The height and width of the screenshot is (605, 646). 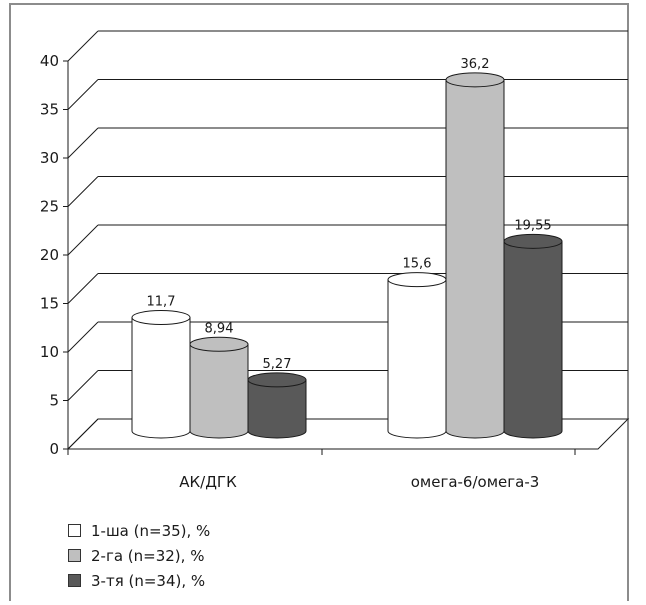 What do you see at coordinates (54, 449) in the screenshot?
I see `y-tick-label: 0` at bounding box center [54, 449].